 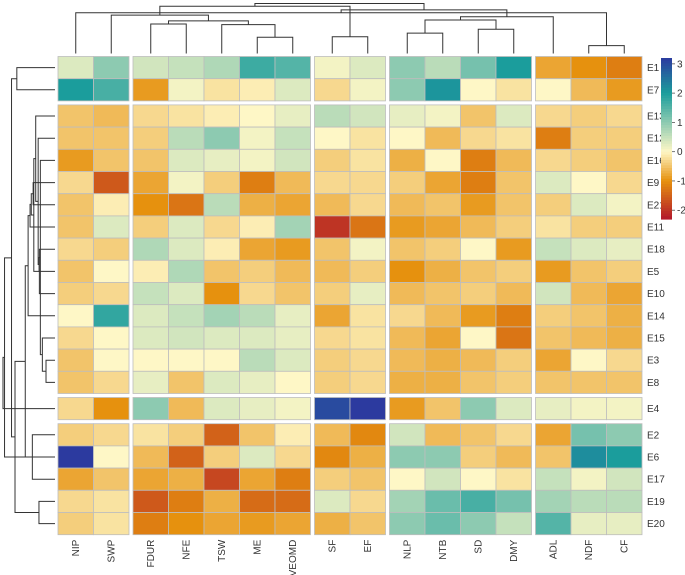 What do you see at coordinates (588, 249) in the screenshot?
I see `cell-E18-NDF` at bounding box center [588, 249].